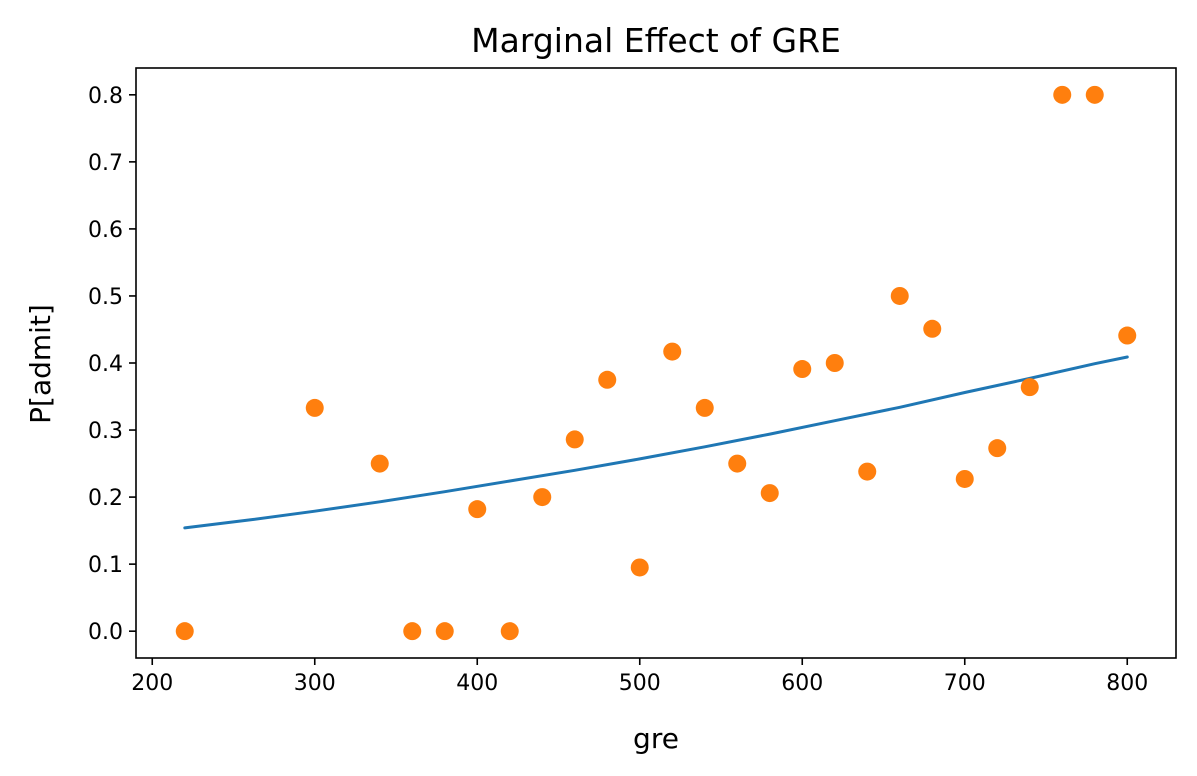 Image resolution: width=1197 pixels, height=776 pixels. I want to click on y-tick-label: 0.3, so click(105, 431).